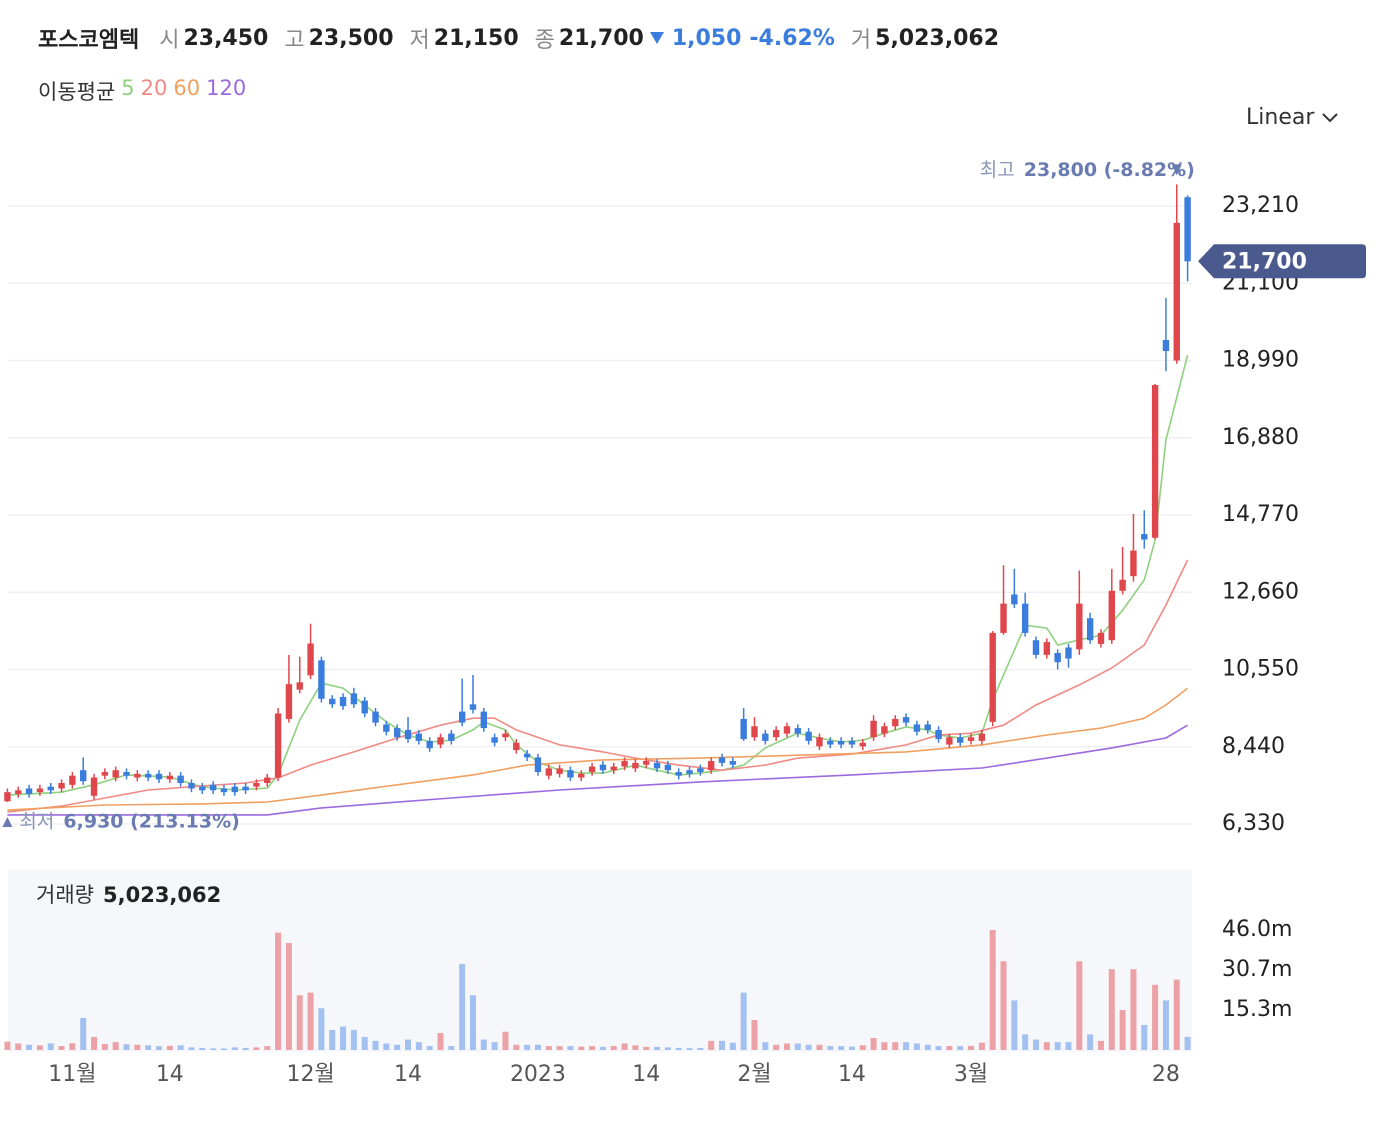  What do you see at coordinates (1257, 929) in the screenshot?
I see `volume-tick-label: 46.0m` at bounding box center [1257, 929].